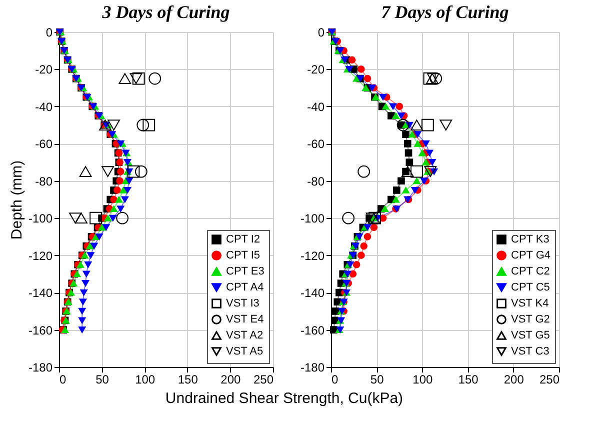 This screenshot has height=423, width=591. What do you see at coordinates (284, 398) in the screenshot?
I see `x-axis-title: Undrained Shear Strength, Cu(kPa)` at bounding box center [284, 398].